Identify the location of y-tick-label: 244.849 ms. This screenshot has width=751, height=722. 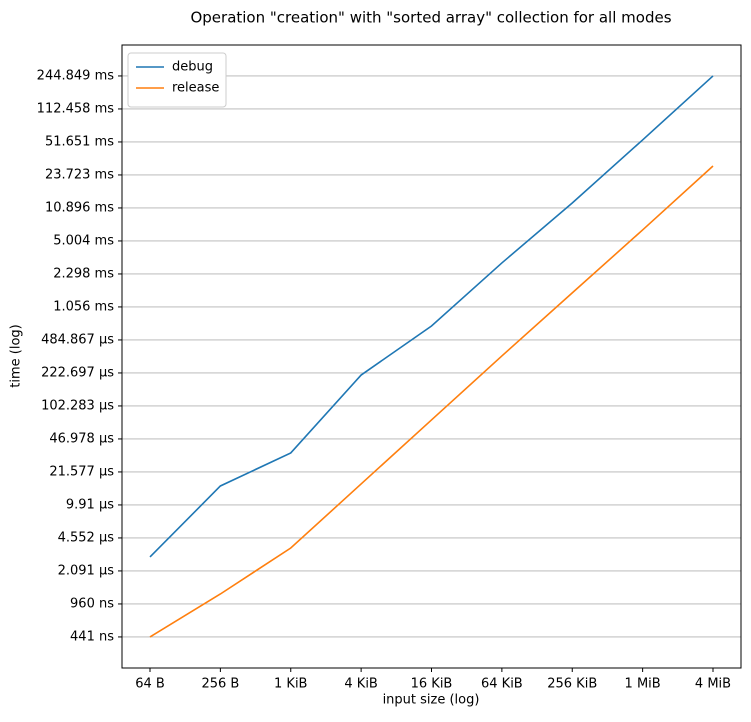
(76, 75).